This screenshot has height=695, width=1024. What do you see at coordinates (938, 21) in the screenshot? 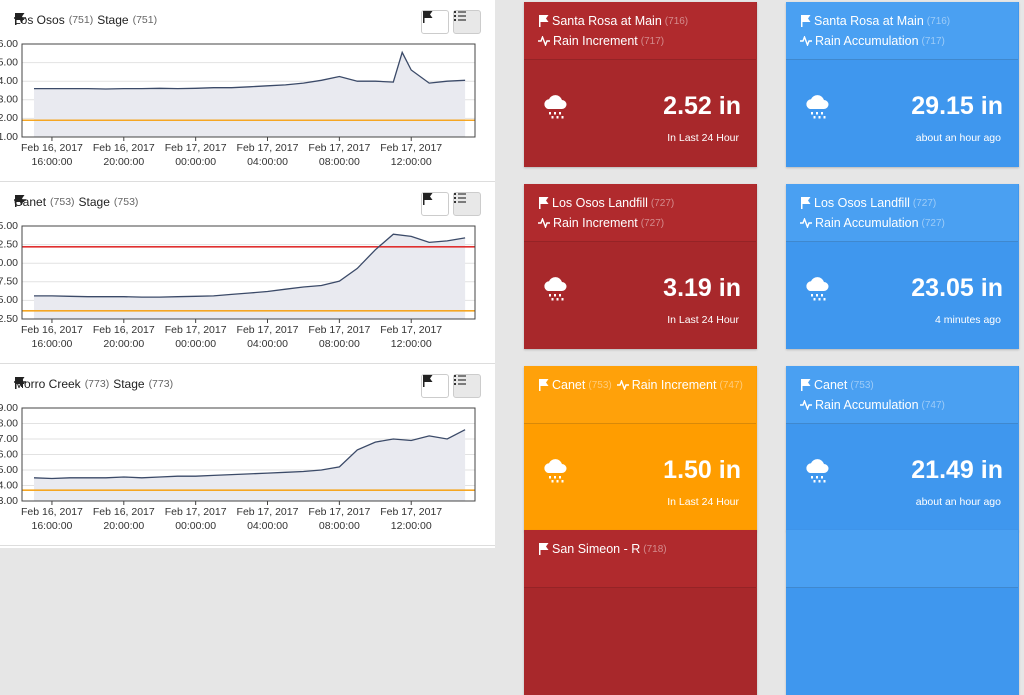
I see `station-id: (716)` at bounding box center [938, 21].